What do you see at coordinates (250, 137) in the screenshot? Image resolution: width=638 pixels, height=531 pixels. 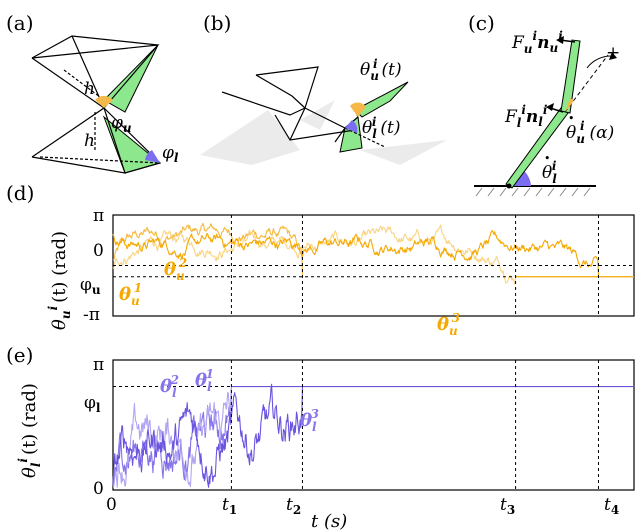 I see `shadow-left` at bounding box center [250, 137].